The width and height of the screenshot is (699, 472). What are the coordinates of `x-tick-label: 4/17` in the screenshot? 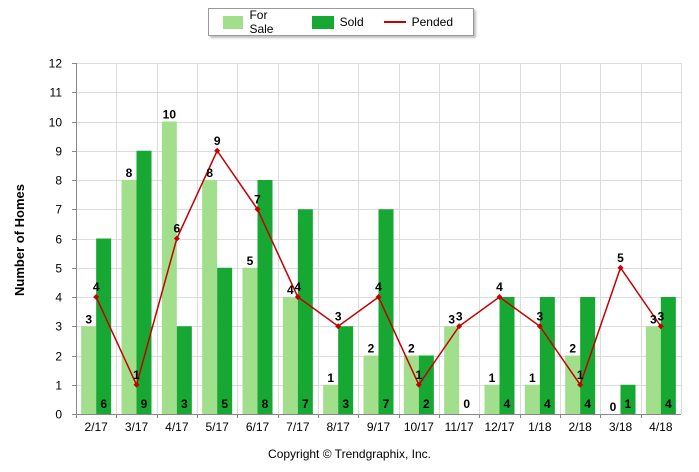 It's located at (177, 427).